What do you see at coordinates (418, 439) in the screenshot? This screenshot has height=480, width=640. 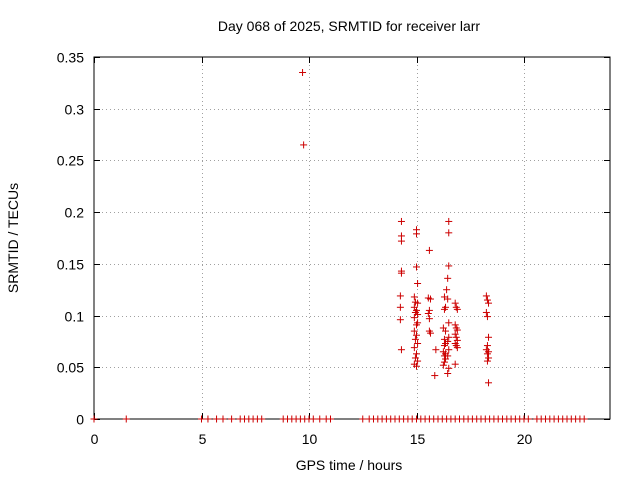 I see `x-tick-label: 15` at bounding box center [418, 439].